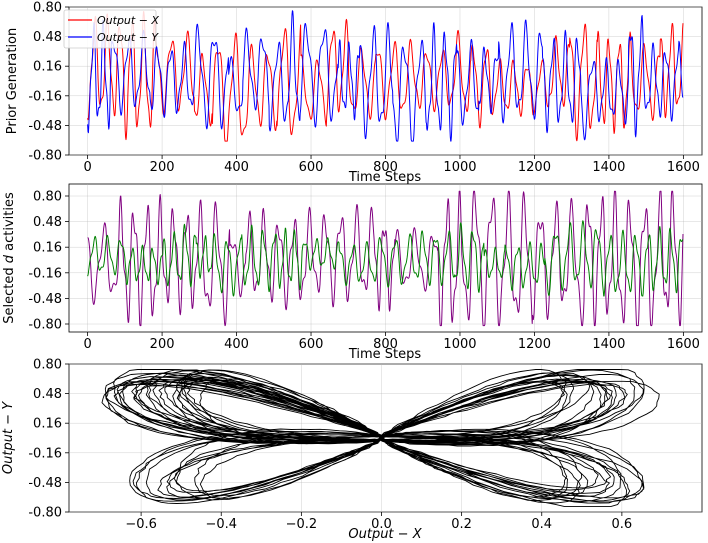 The width and height of the screenshot is (708, 543). I want to click on x-tick-label: −0.6, so click(141, 524).